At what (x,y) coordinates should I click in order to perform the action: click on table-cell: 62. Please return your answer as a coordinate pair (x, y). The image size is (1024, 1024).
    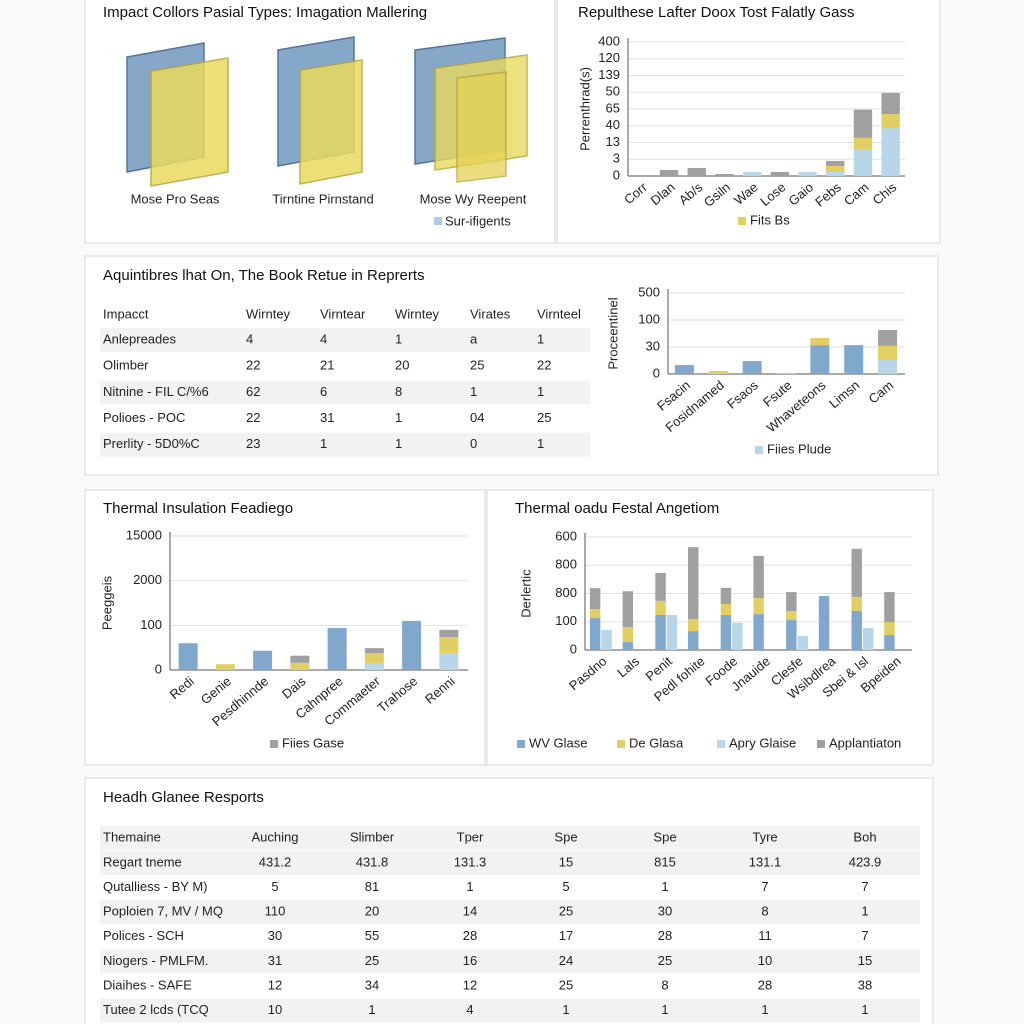
    Looking at the image, I should click on (253, 391).